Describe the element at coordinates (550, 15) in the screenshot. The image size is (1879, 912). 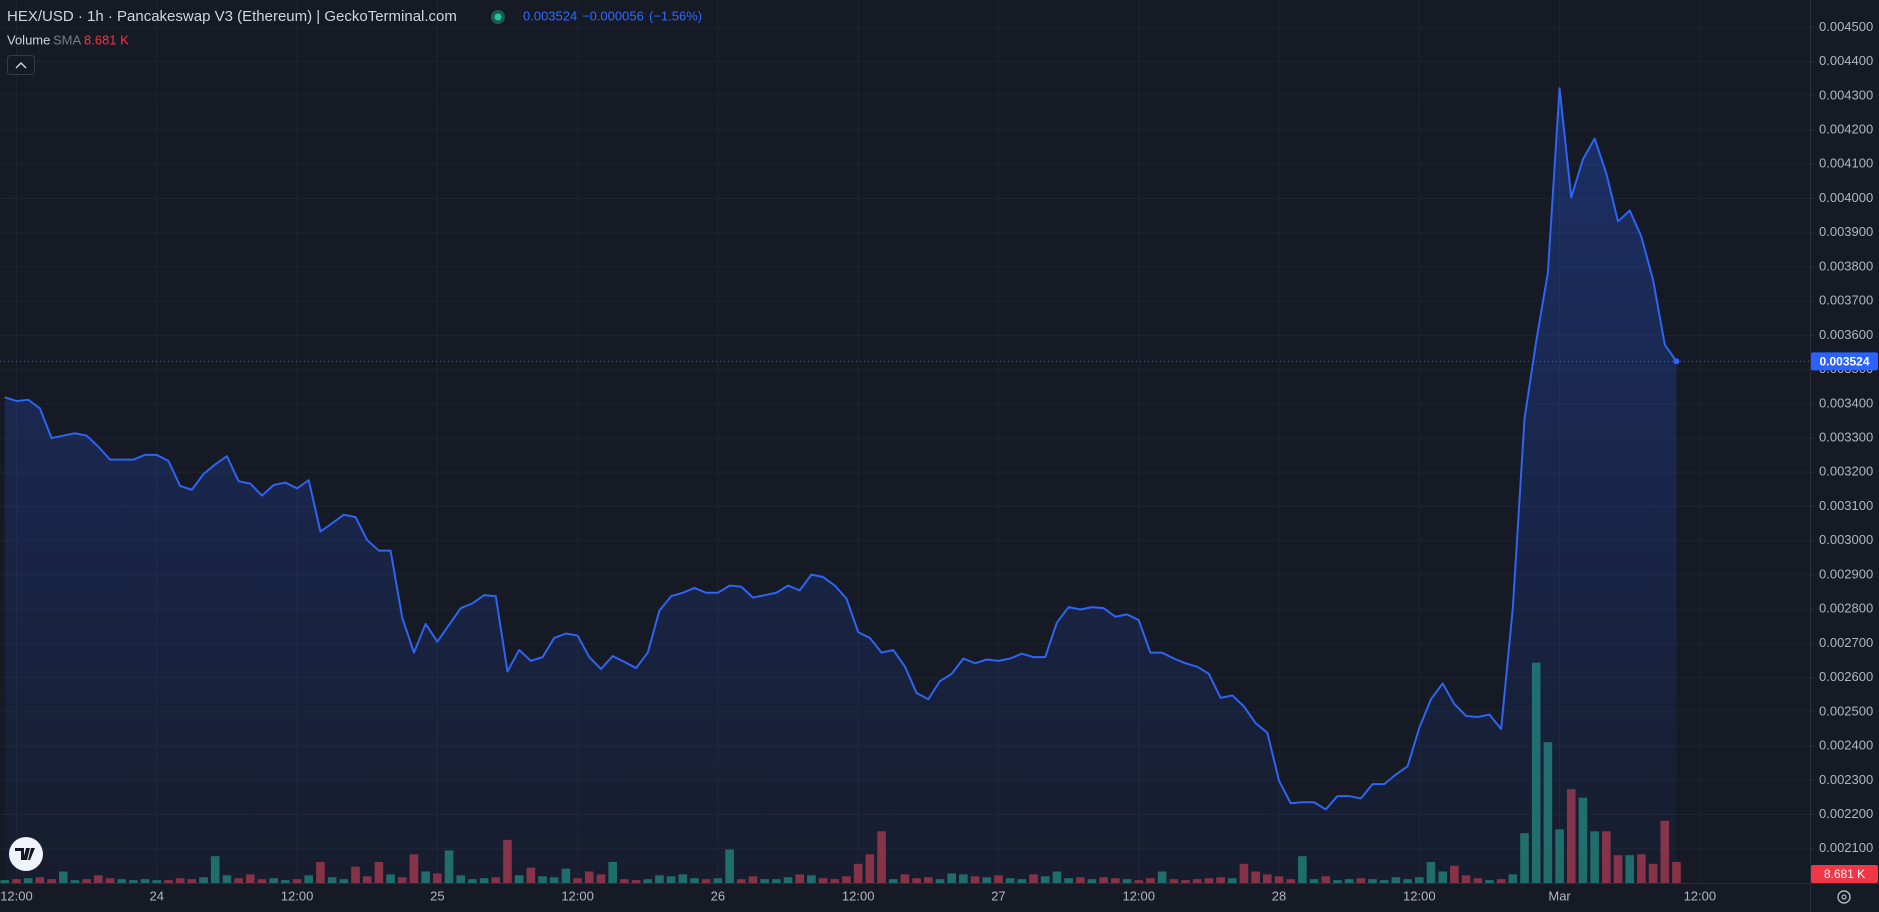
I see `last-price: 0.003524` at that location.